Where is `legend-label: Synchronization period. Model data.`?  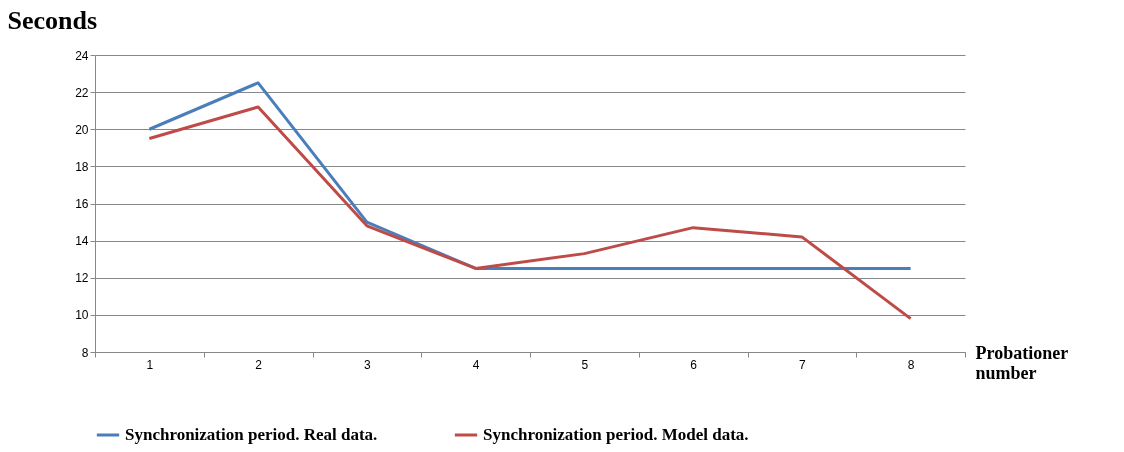 legend-label: Synchronization period. Model data. is located at coordinates (616, 434).